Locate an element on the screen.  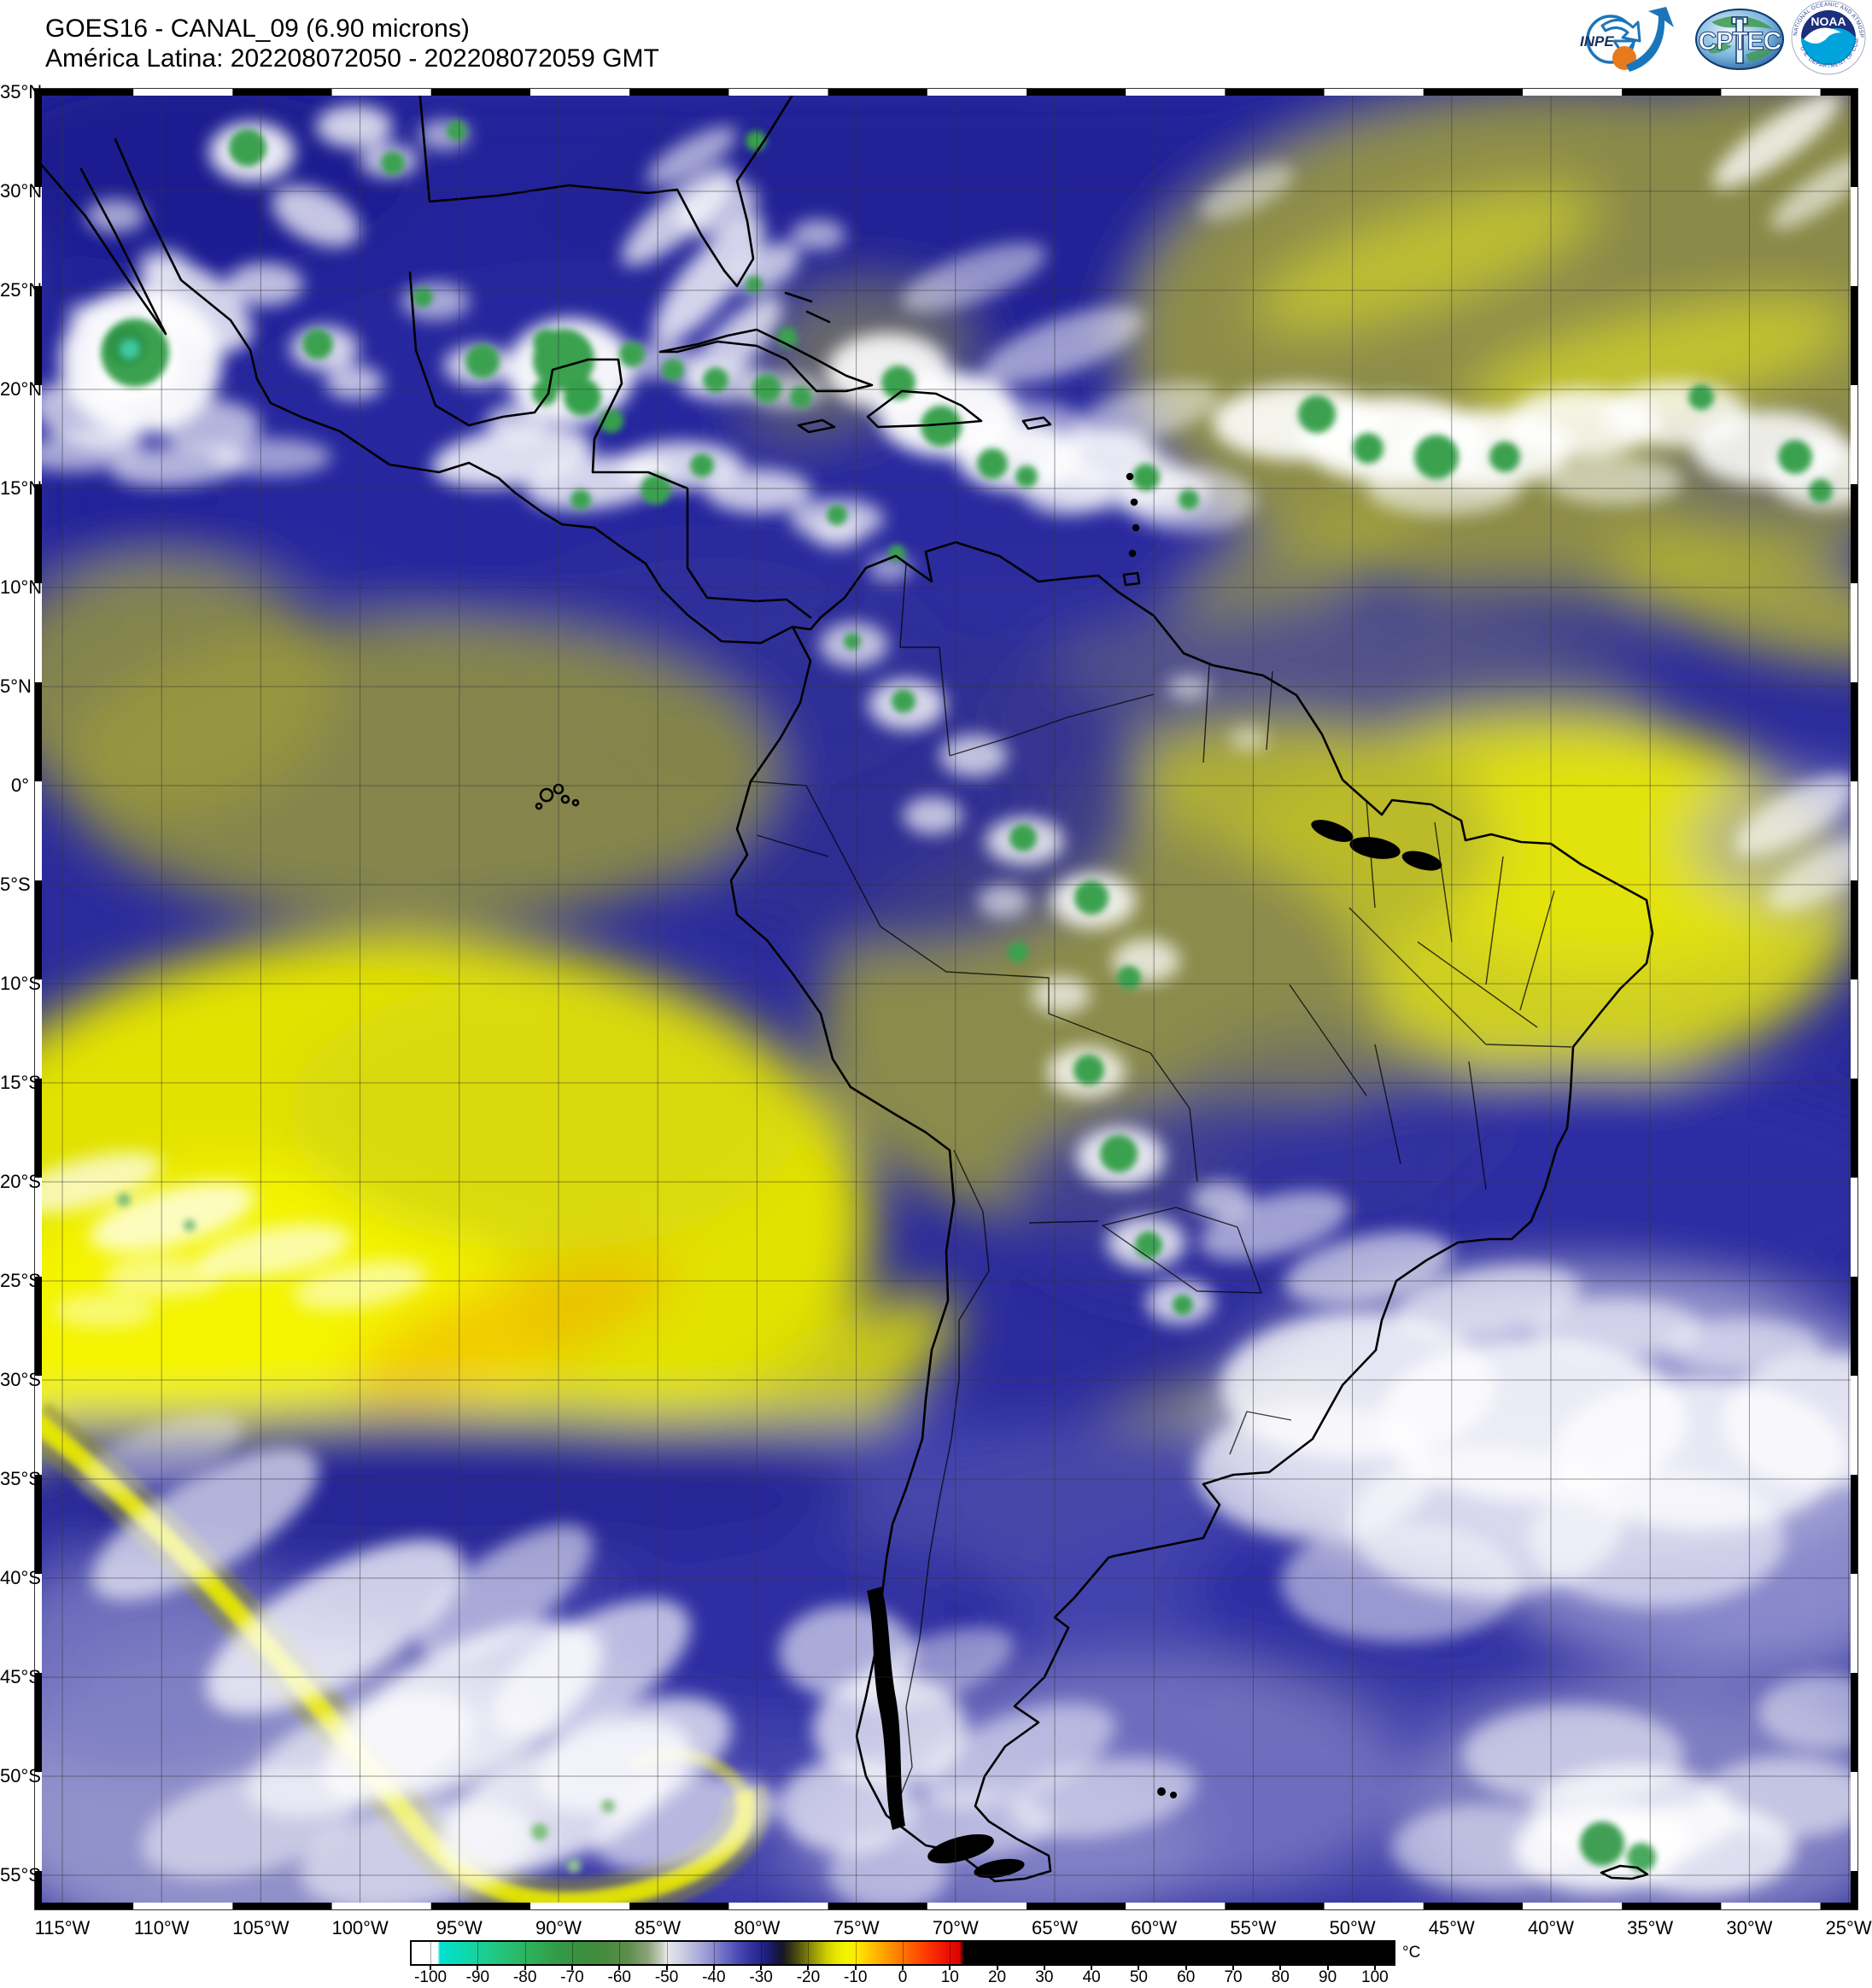
lon-label: 85°W is located at coordinates (658, 1927).